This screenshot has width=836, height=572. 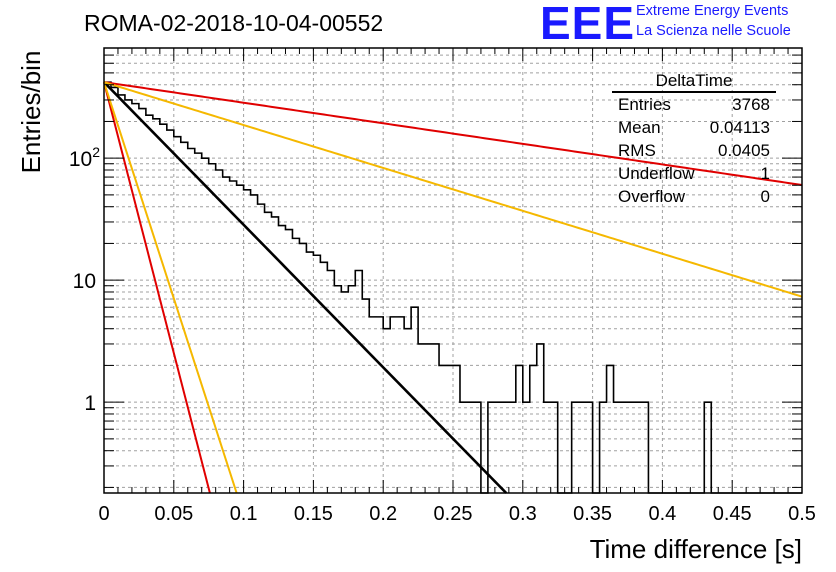 What do you see at coordinates (31, 112) in the screenshot?
I see `y-axis-label: Entries/bin` at bounding box center [31, 112].